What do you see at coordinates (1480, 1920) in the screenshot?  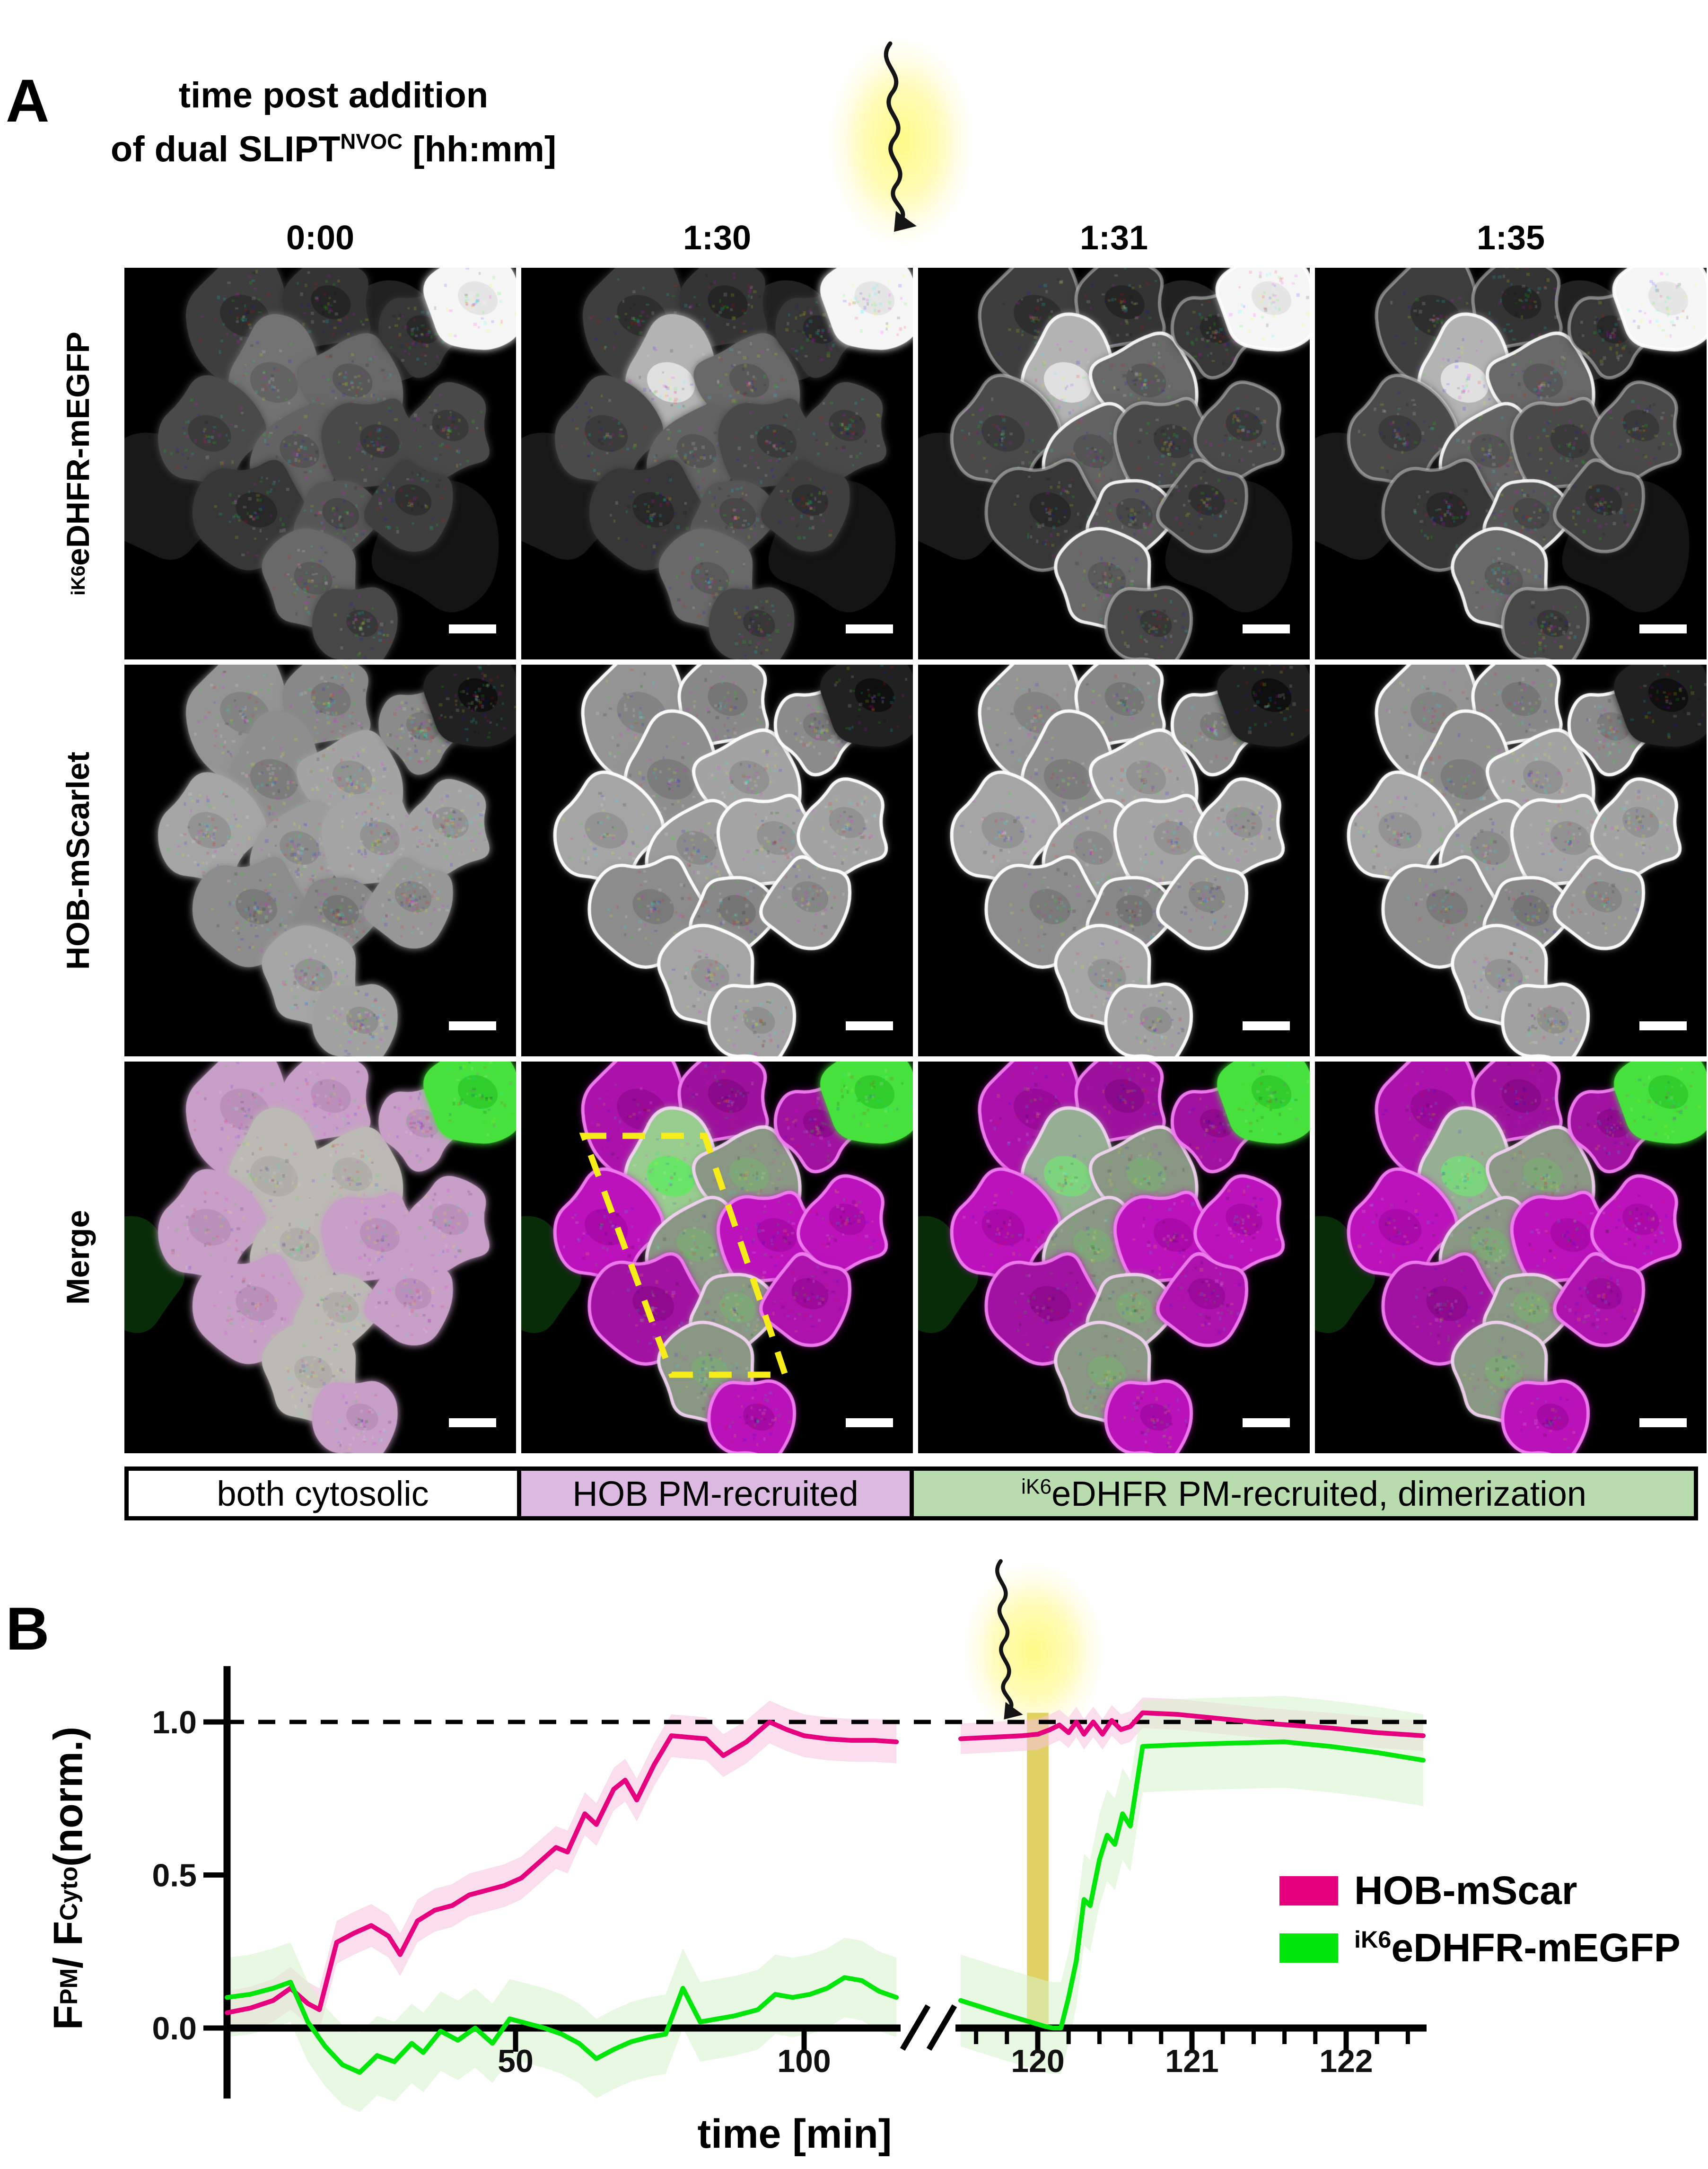 I see `chart-legend: HOB-mScar iK6eDHFR-mEGFP` at bounding box center [1480, 1920].